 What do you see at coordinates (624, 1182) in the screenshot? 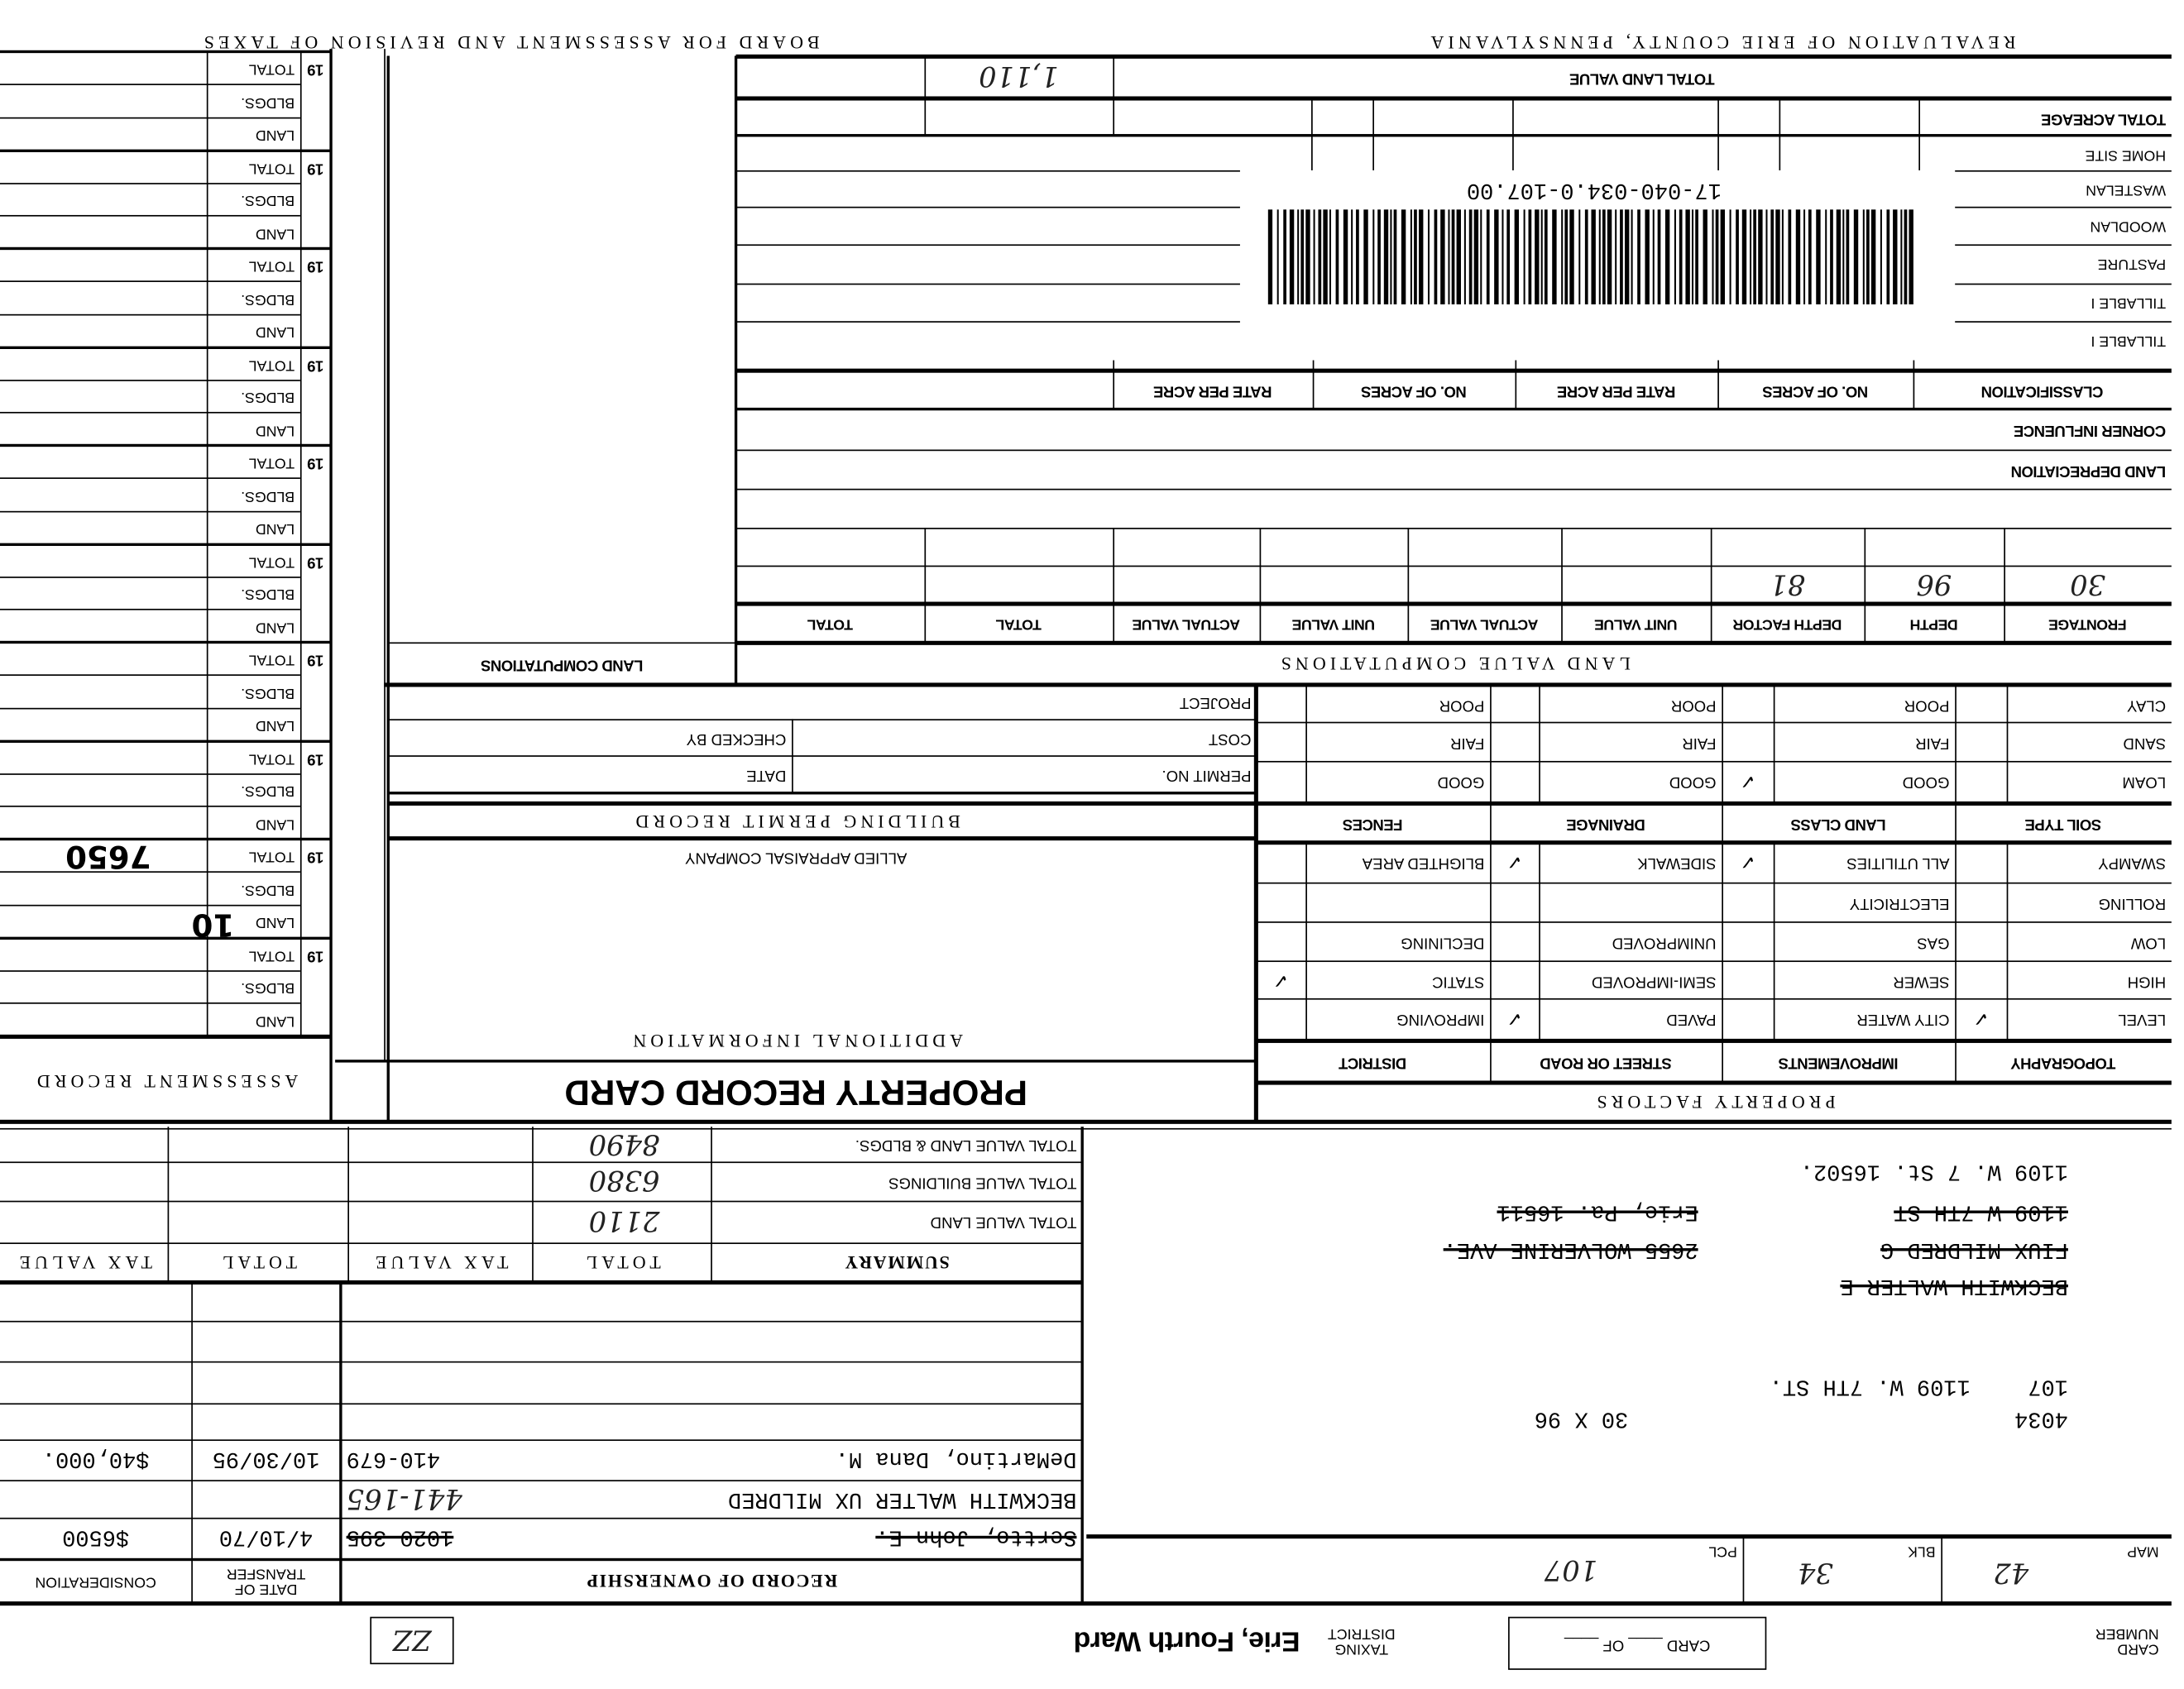
I see `summary-handwritten: 6380` at bounding box center [624, 1182].